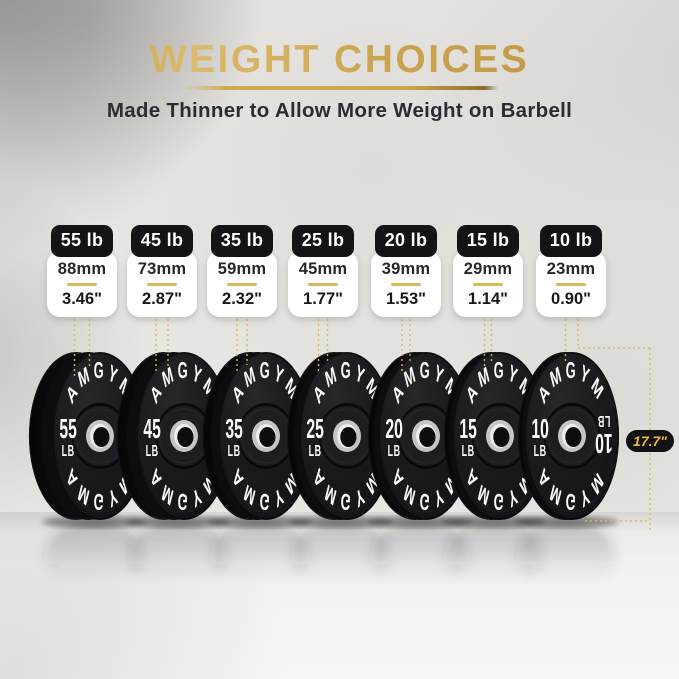 The height and width of the screenshot is (679, 679). What do you see at coordinates (323, 298) in the screenshot?
I see `thickness-inches: 1.77"` at bounding box center [323, 298].